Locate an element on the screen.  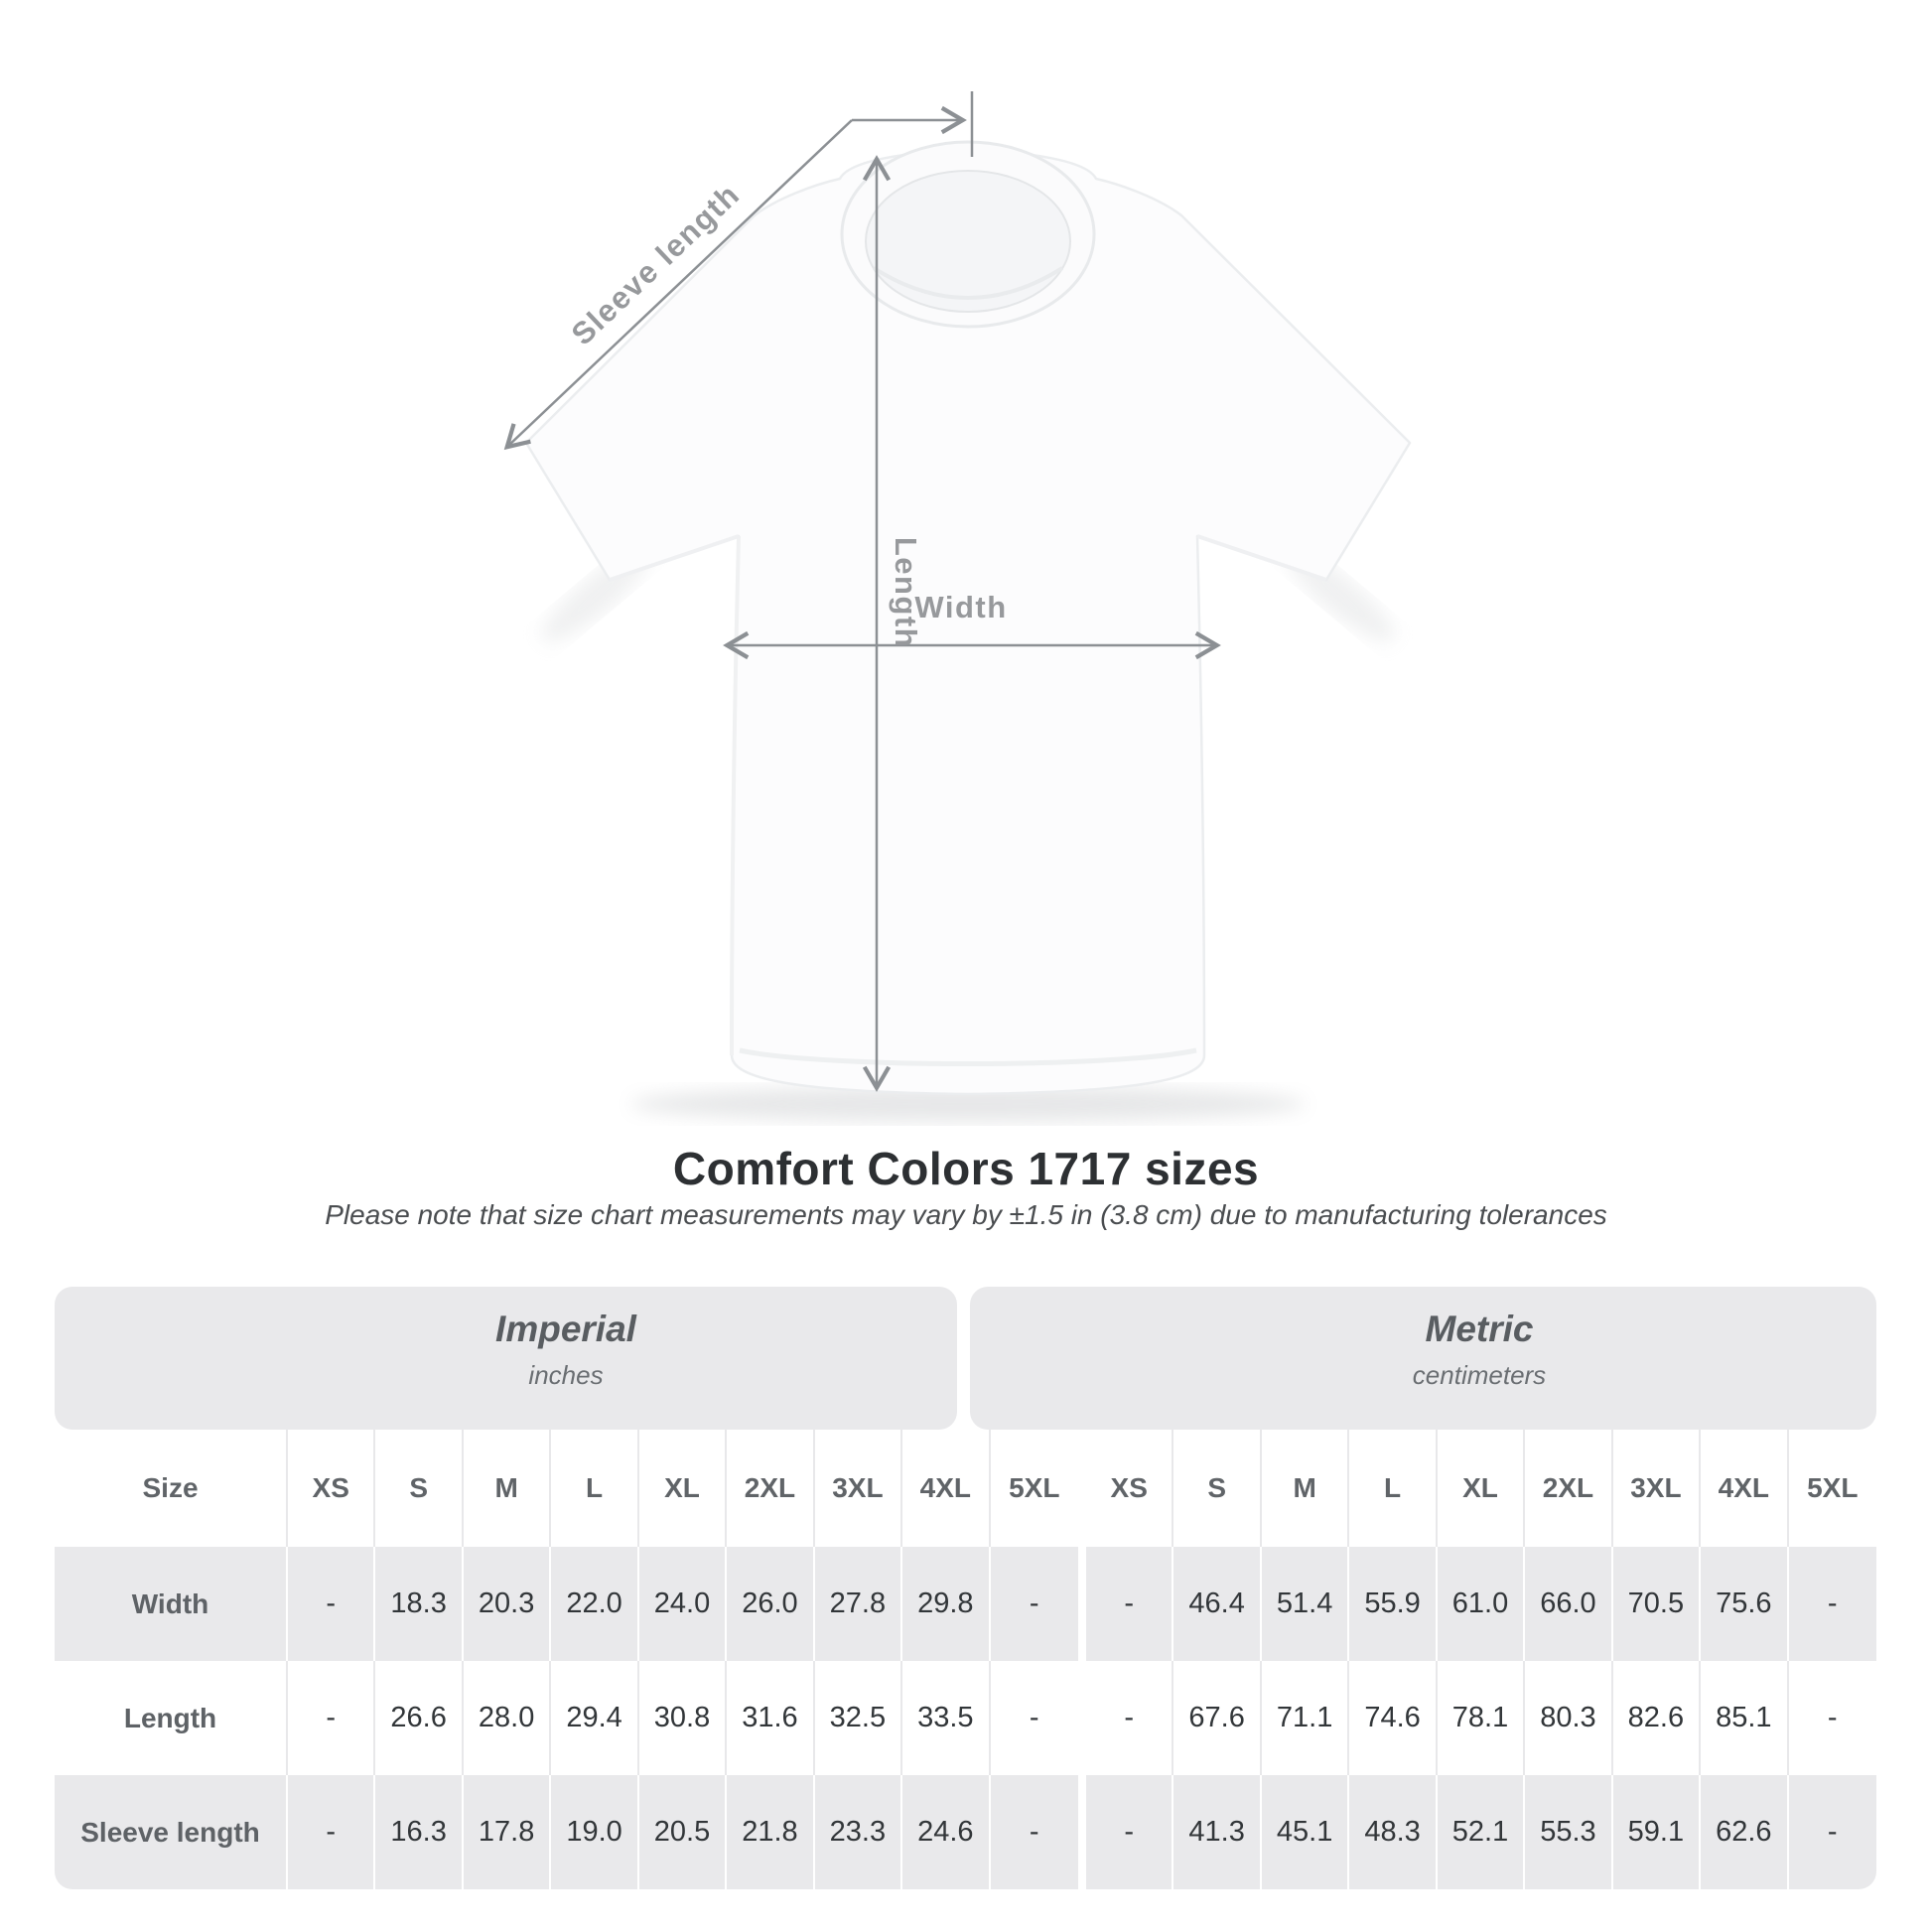
table-cell: 32.5 is located at coordinates (858, 1718).